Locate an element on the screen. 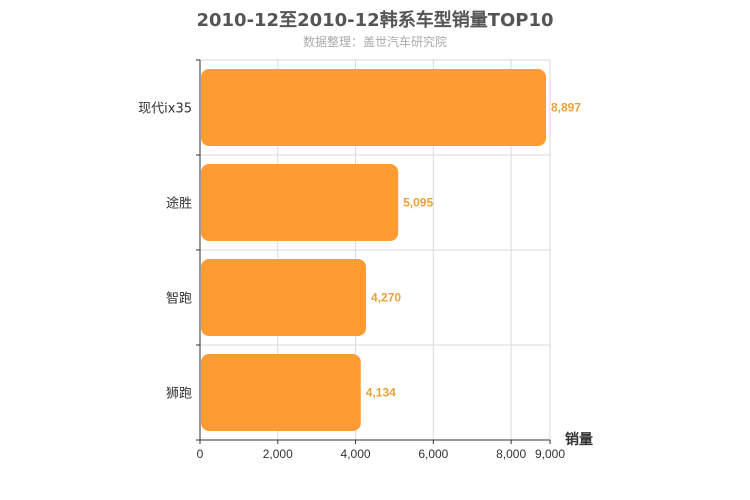 The image size is (750, 500). y-tick-label-1: 途胜 is located at coordinates (179, 204).